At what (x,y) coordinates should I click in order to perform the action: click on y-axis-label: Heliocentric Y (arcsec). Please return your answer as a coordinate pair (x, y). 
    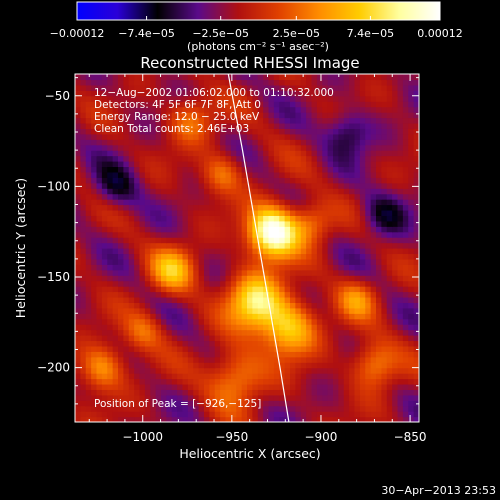
    Looking at the image, I should click on (20, 248).